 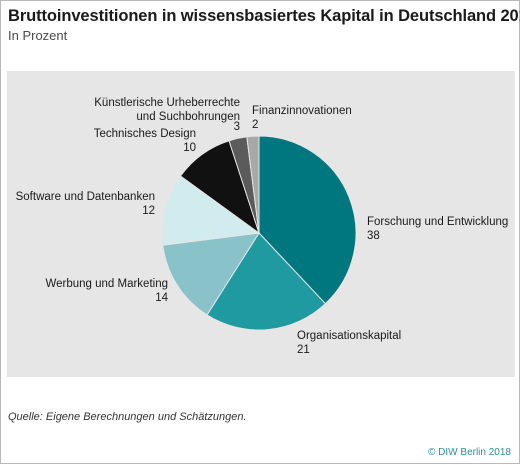 What do you see at coordinates (167, 103) in the screenshot?
I see `label-kuenstlerische-line1: Künstlerische Urheberrechte` at bounding box center [167, 103].